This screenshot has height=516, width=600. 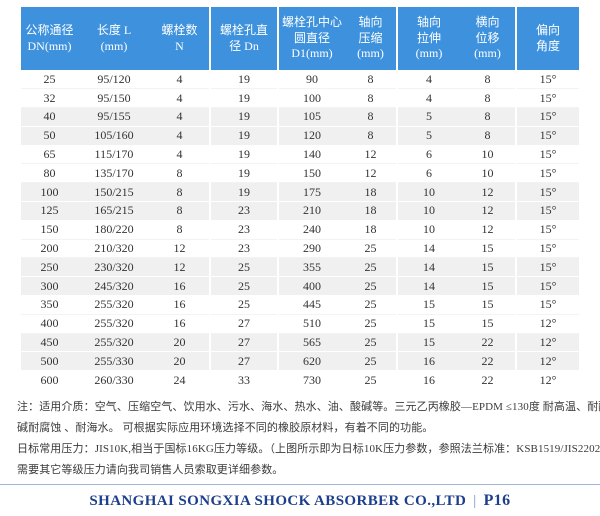 I want to click on cell-length: 230/320, so click(x=114, y=267).